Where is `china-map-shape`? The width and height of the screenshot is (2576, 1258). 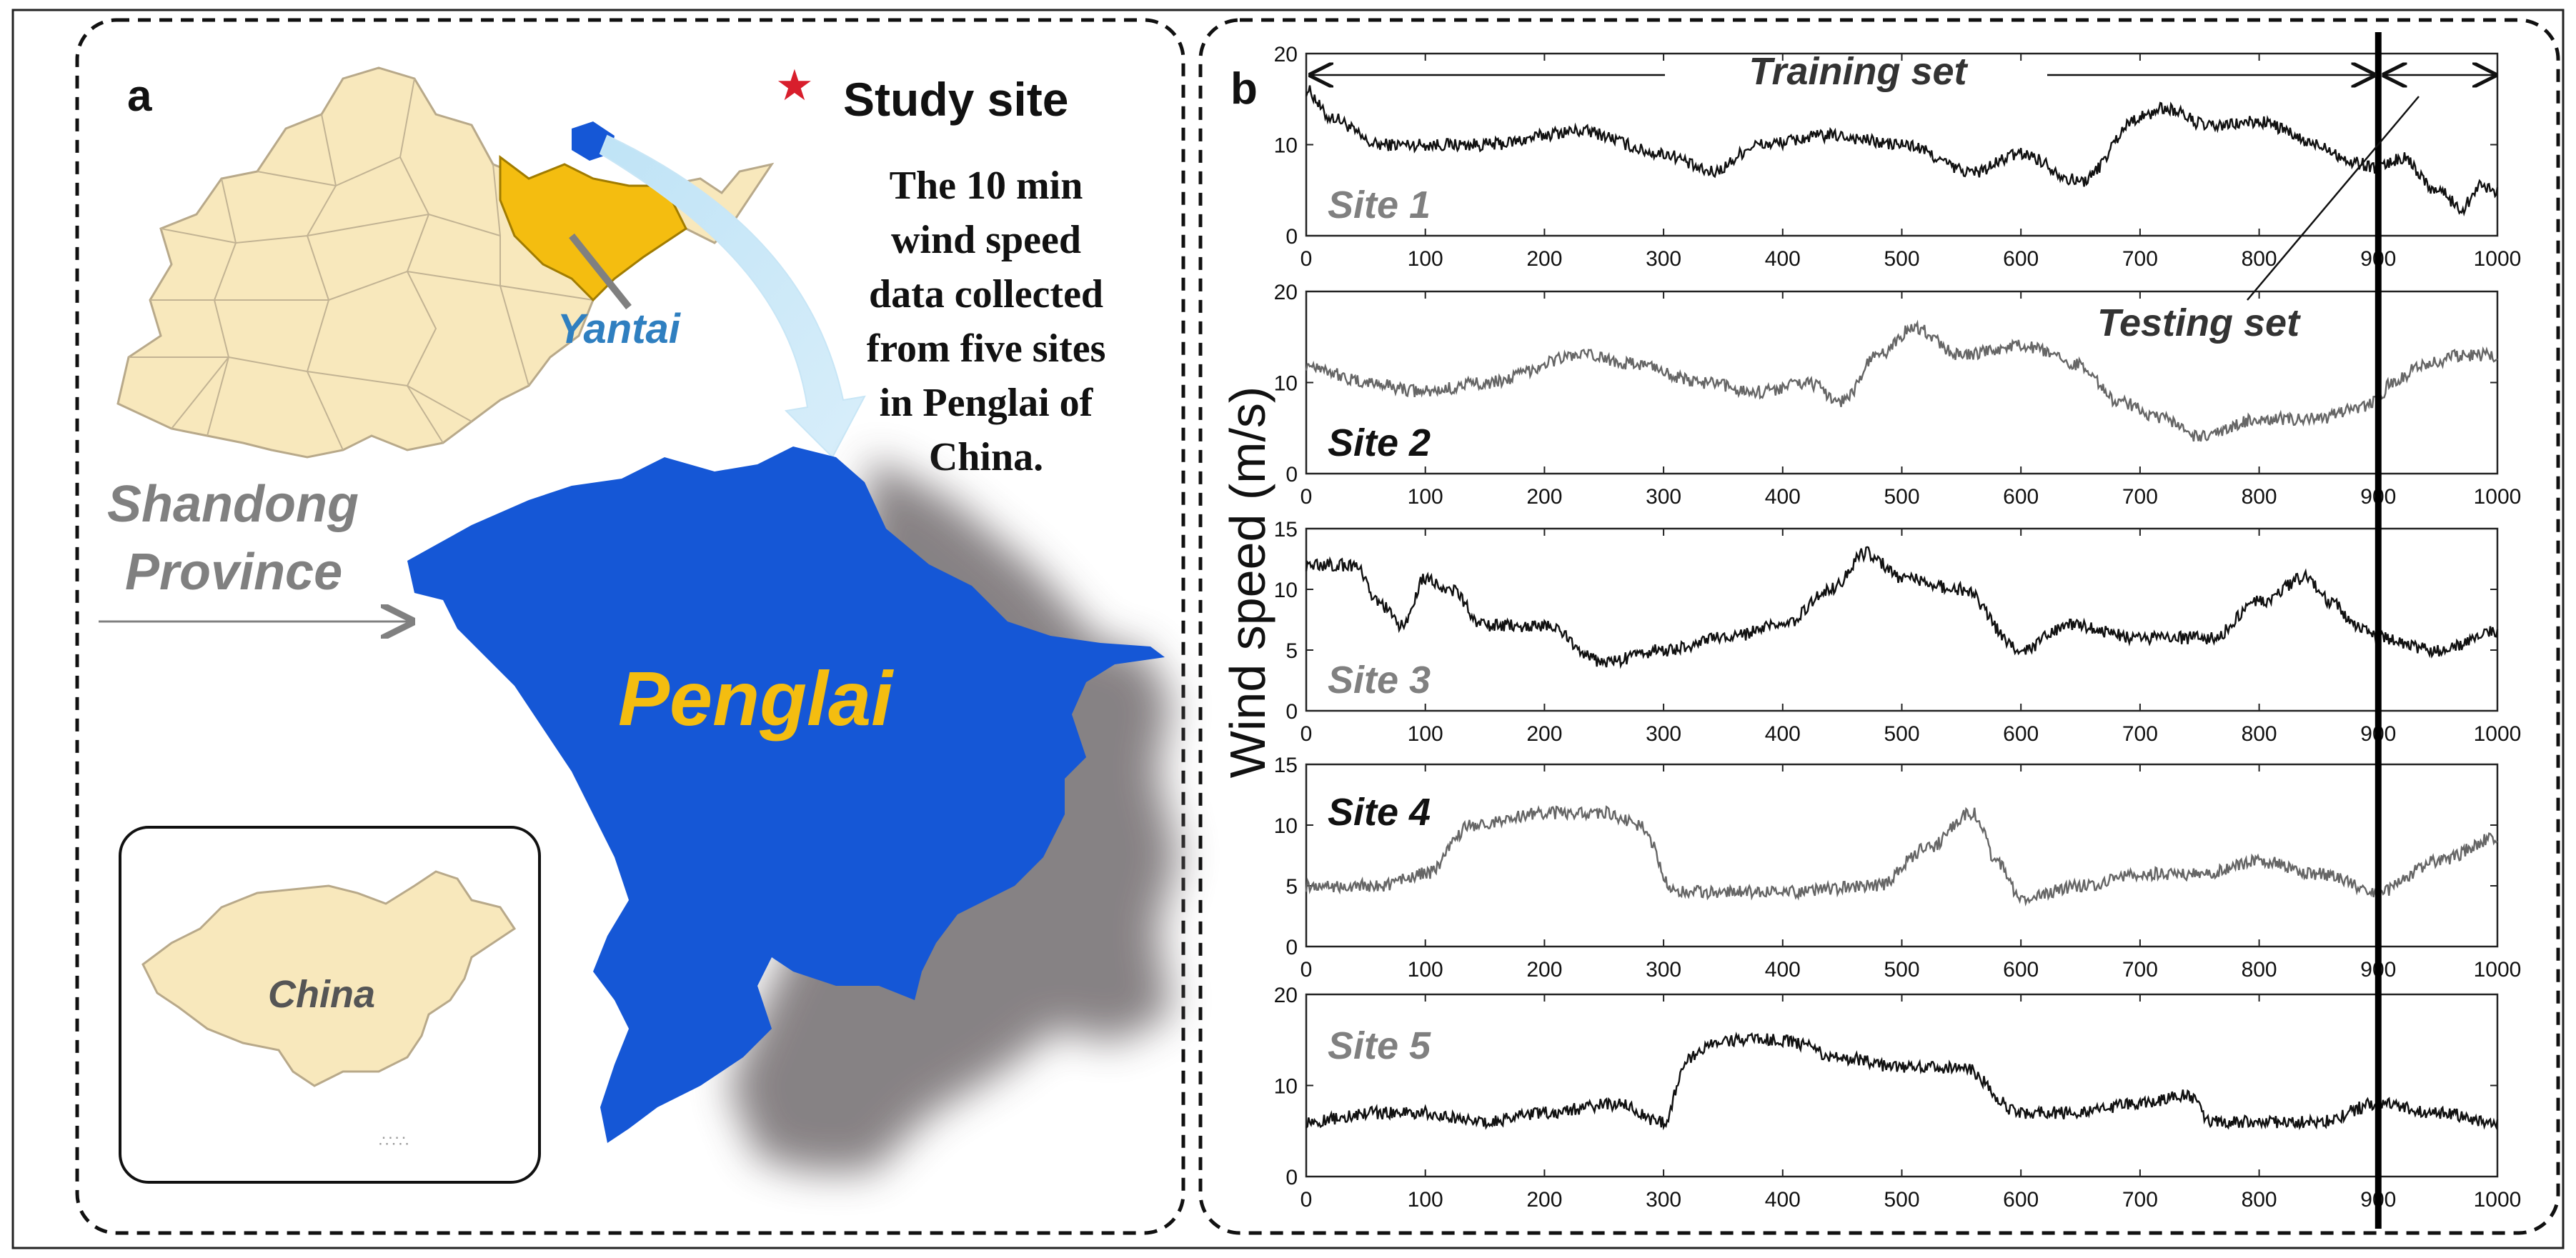
china-map-shape is located at coordinates (329, 978).